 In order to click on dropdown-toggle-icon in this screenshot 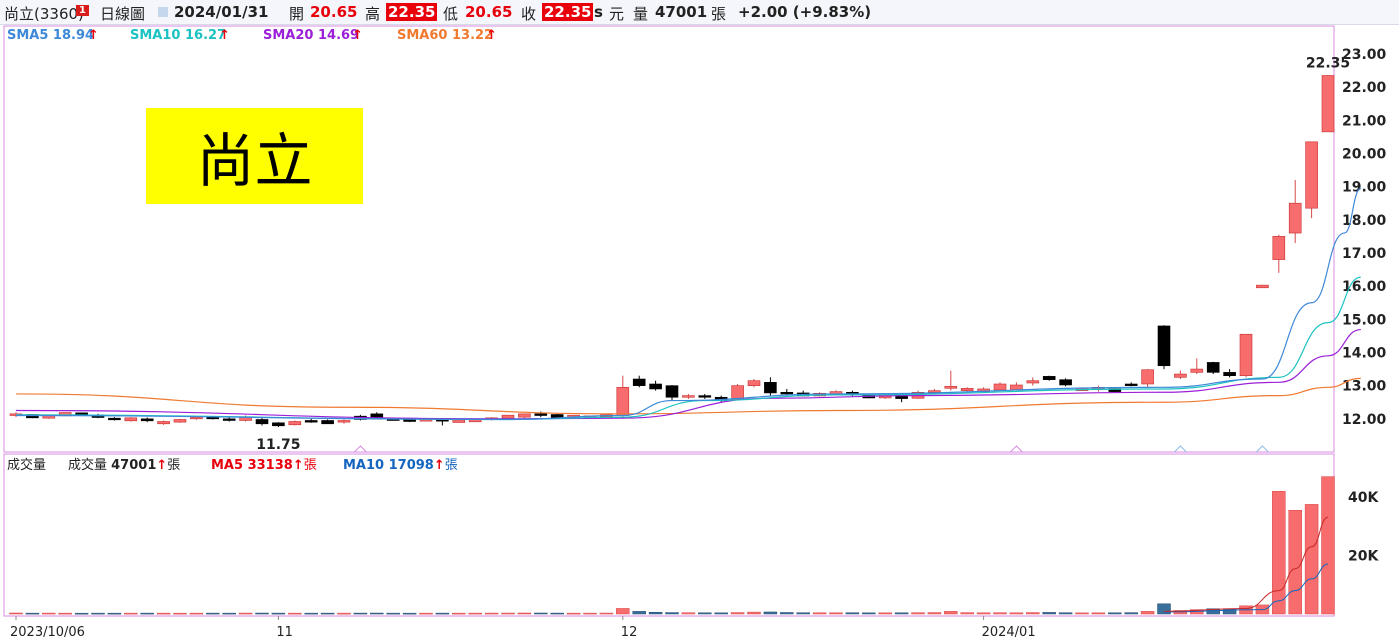, I will do `click(163, 12)`.